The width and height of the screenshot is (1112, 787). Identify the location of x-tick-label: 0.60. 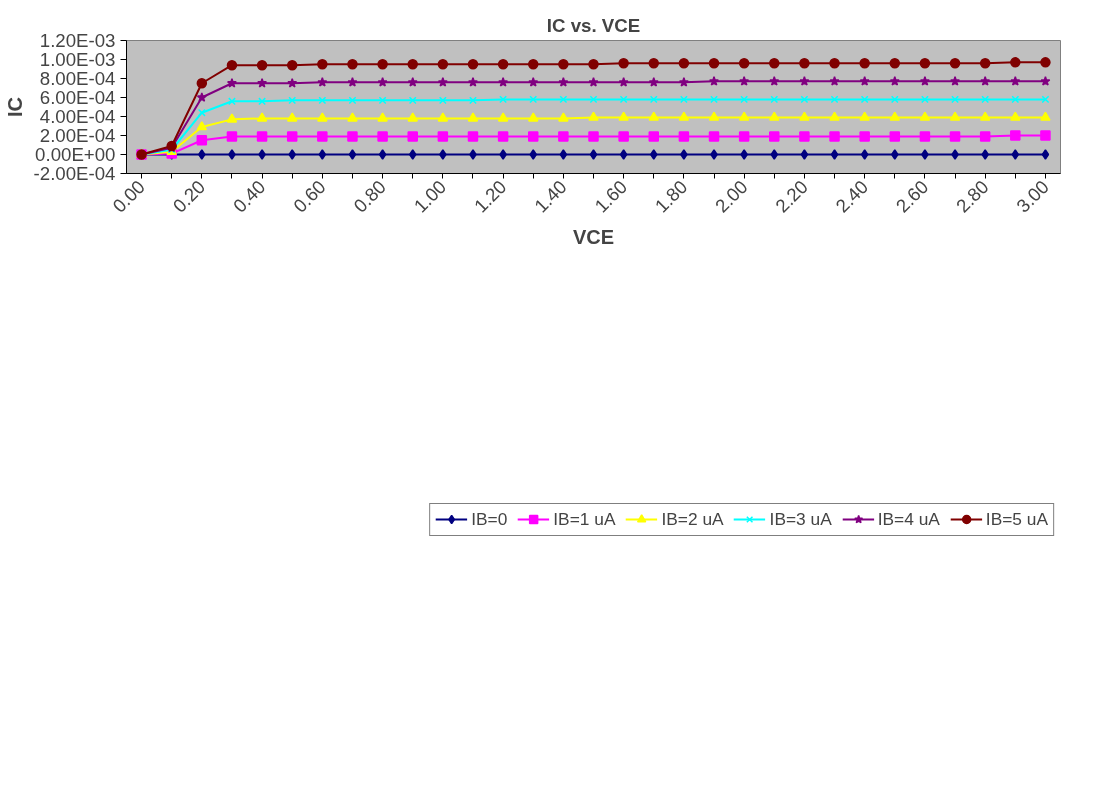
(309, 196).